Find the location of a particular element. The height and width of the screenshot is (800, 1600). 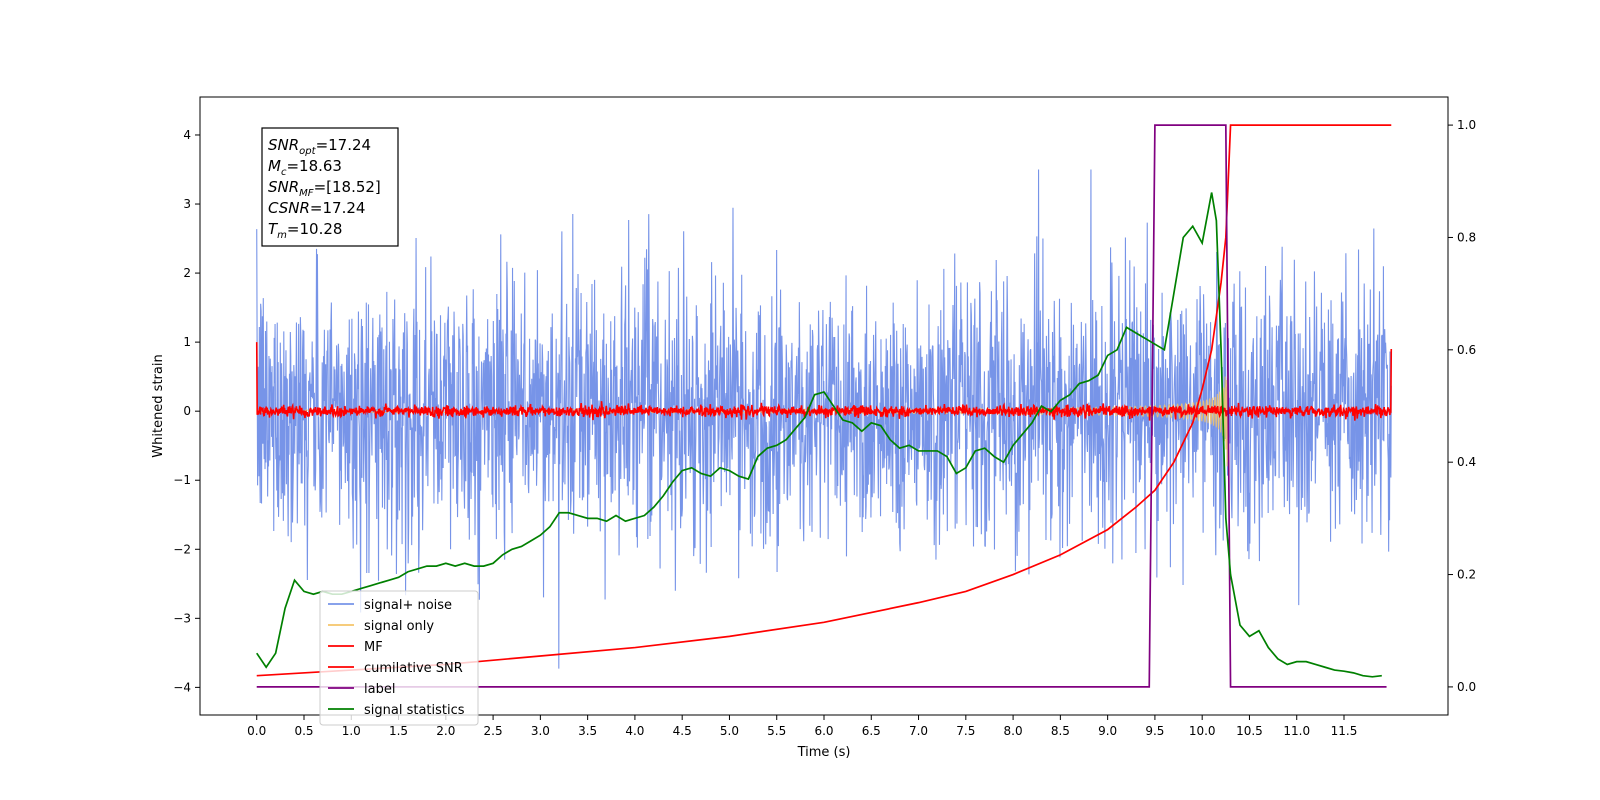

annotation-frame is located at coordinates (330, 187).